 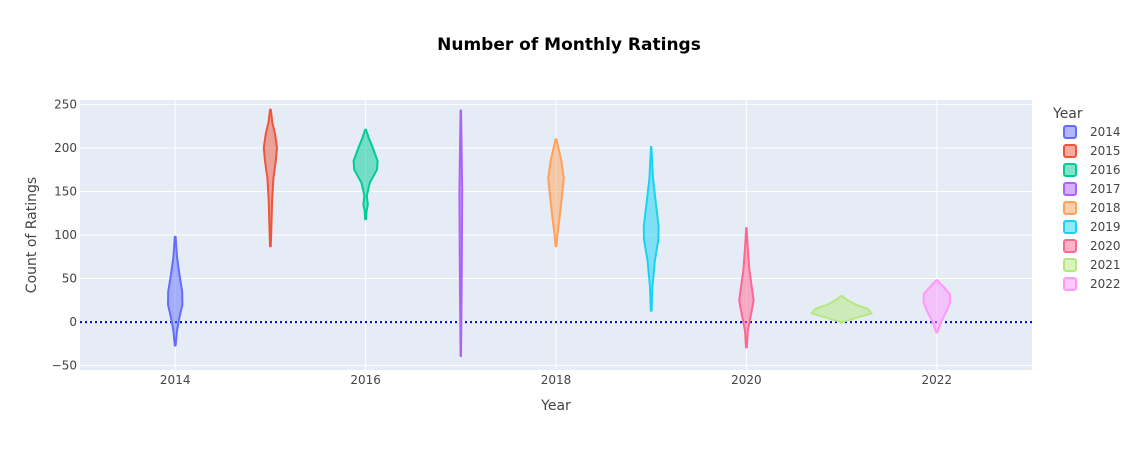 I want to click on y-tick-label: 50, so click(x=69, y=279).